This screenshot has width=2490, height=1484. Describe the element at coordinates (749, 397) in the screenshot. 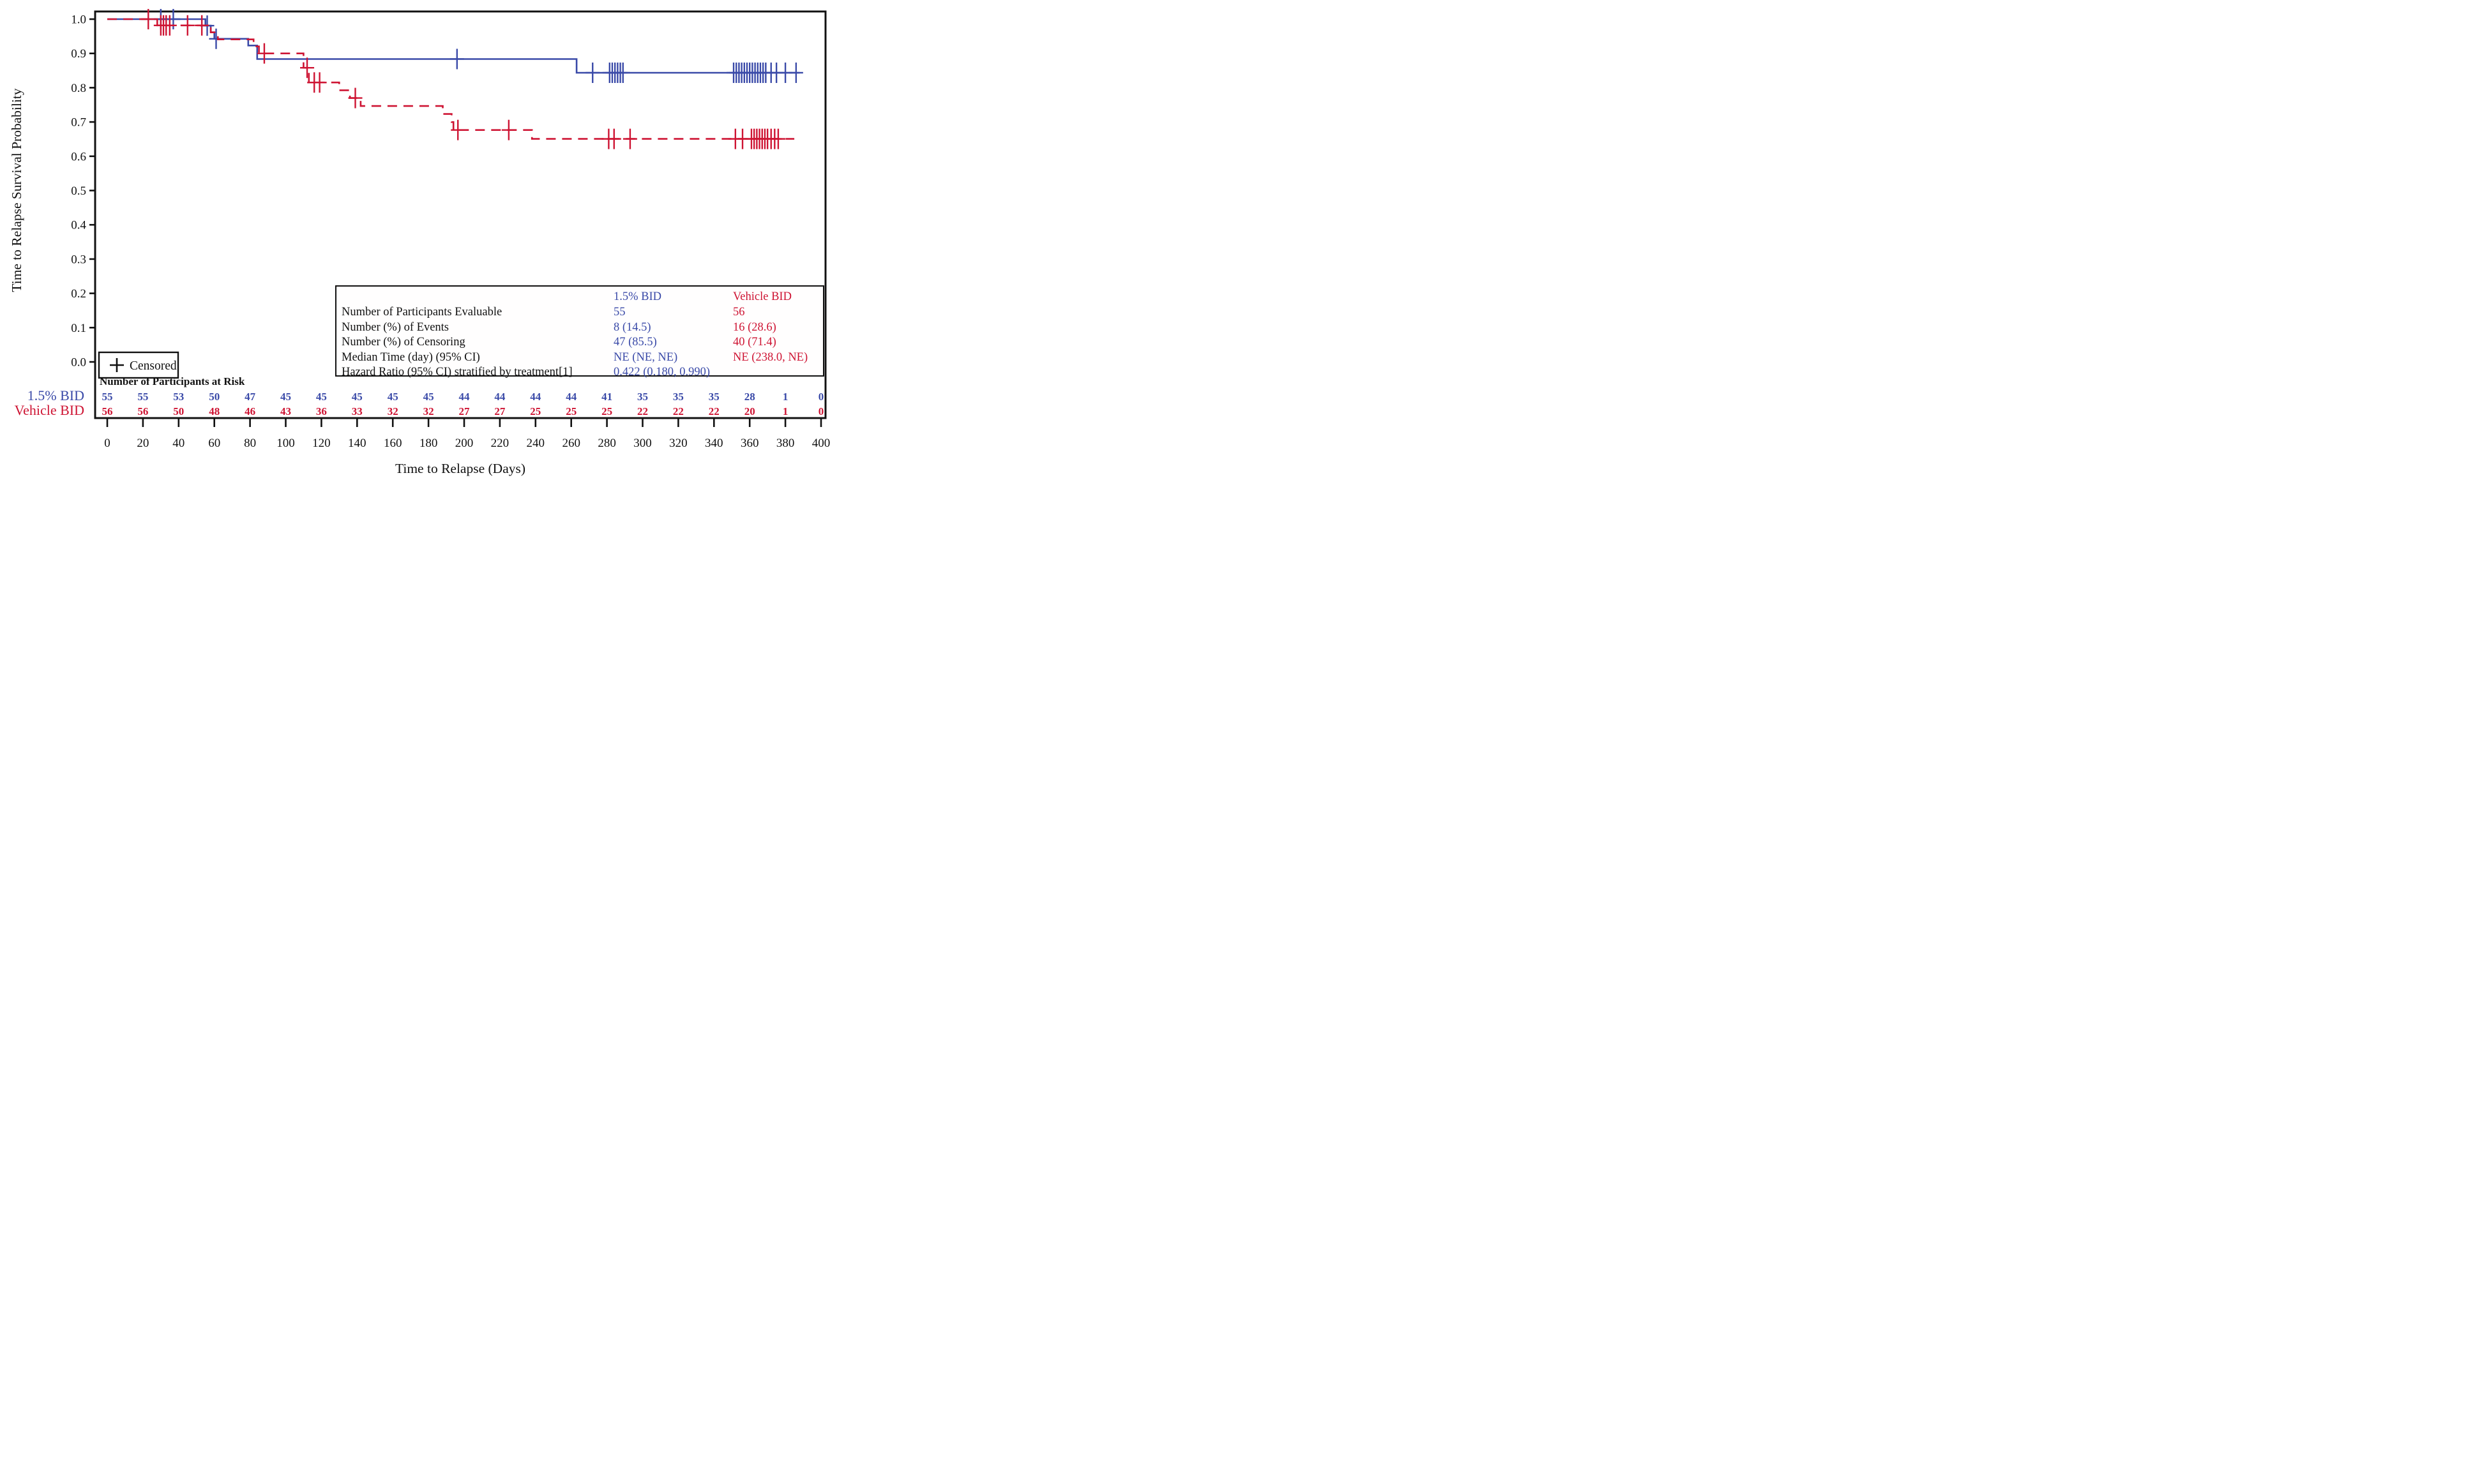

I see `at-risk-value: 28` at that location.